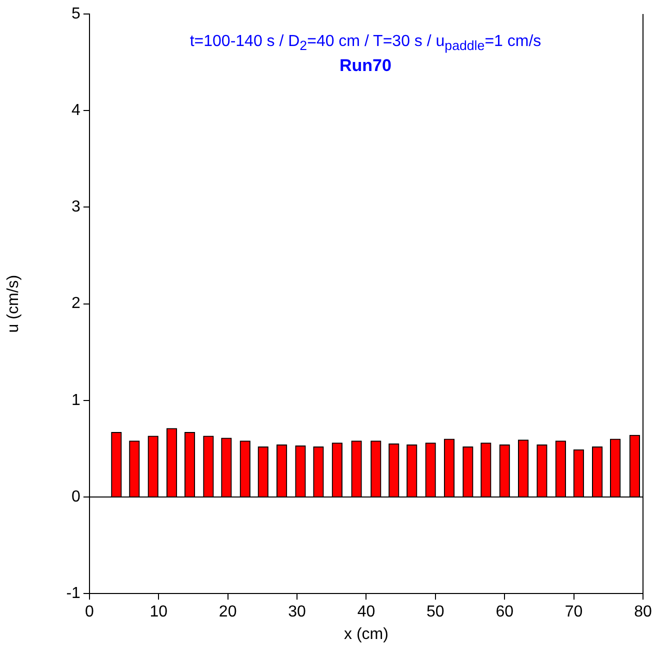 This screenshot has width=655, height=648. I want to click on x-tick-label: 60, so click(505, 612).